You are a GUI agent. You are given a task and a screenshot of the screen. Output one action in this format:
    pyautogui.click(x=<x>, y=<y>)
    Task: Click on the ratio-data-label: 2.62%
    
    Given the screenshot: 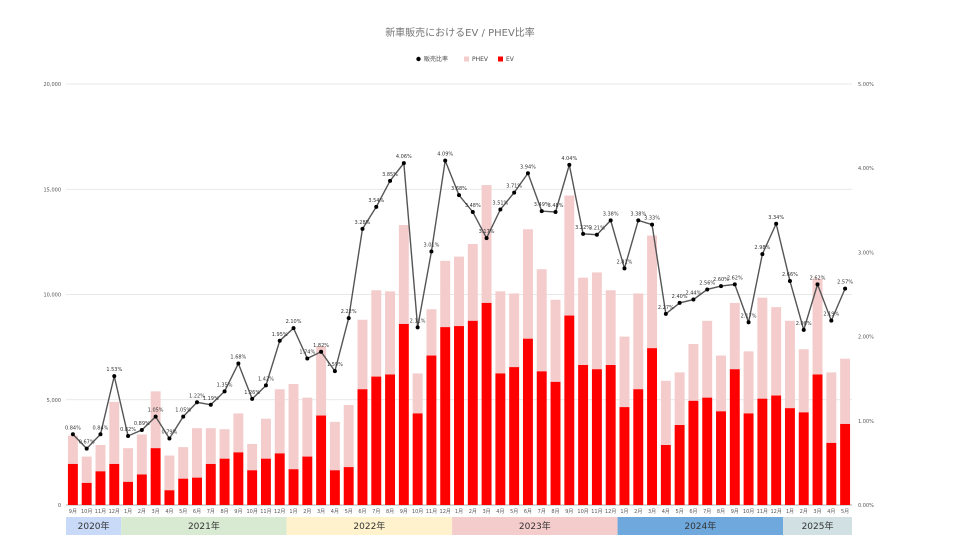 What is the action you would take?
    pyautogui.click(x=818, y=278)
    